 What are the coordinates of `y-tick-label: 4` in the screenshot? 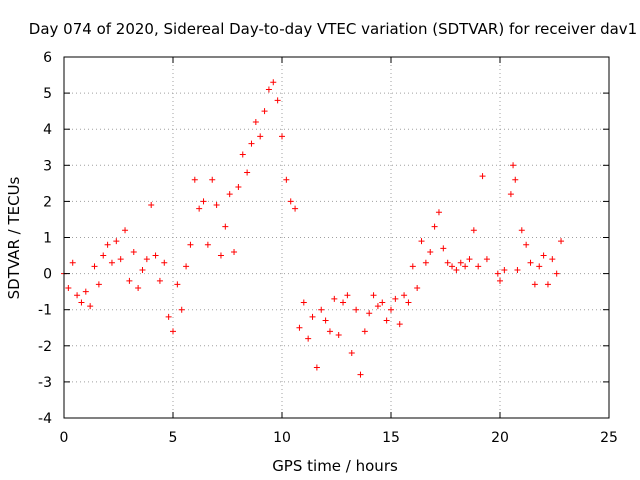 It's located at (47, 130).